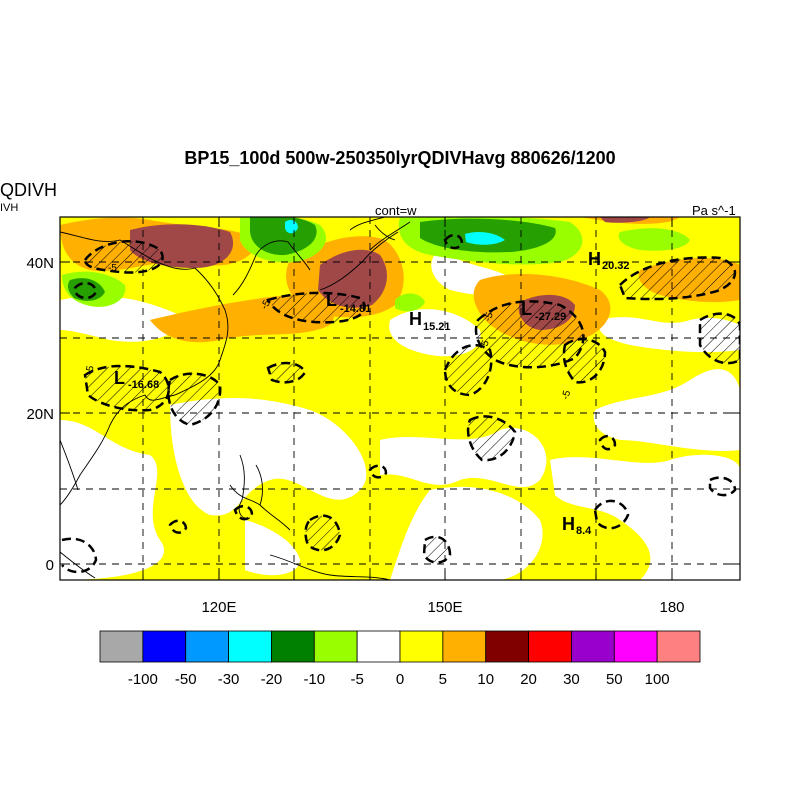 The width and height of the screenshot is (800, 800). I want to click on lat-label: 0, so click(50, 565).